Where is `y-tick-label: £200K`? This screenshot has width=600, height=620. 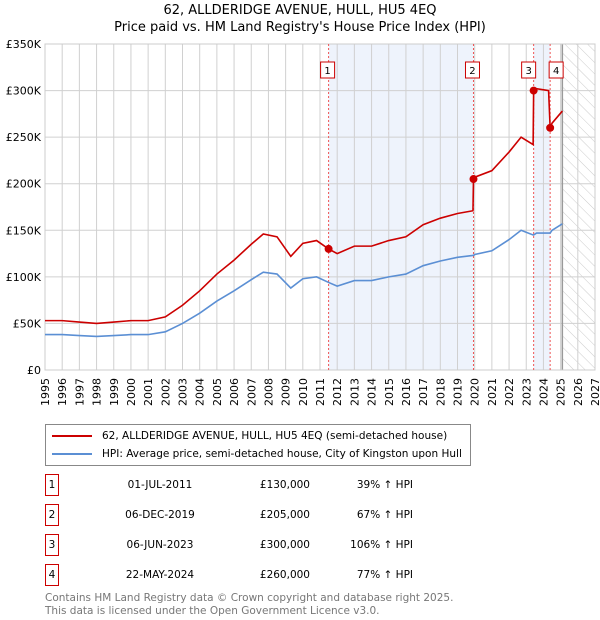
y-tick-label: £200K is located at coordinates (24, 184).